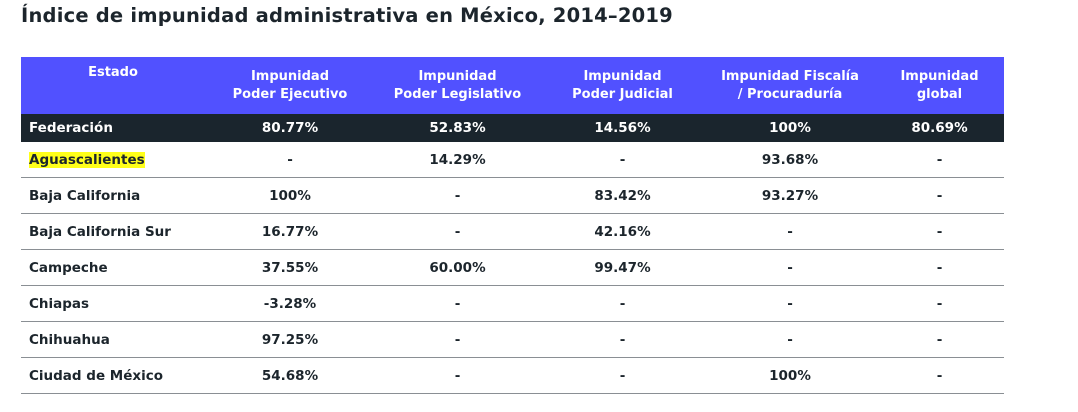 Image resolution: width=1078 pixels, height=412 pixels. What do you see at coordinates (622, 267) in the screenshot?
I see `value-cell: 99.47%` at bounding box center [622, 267].